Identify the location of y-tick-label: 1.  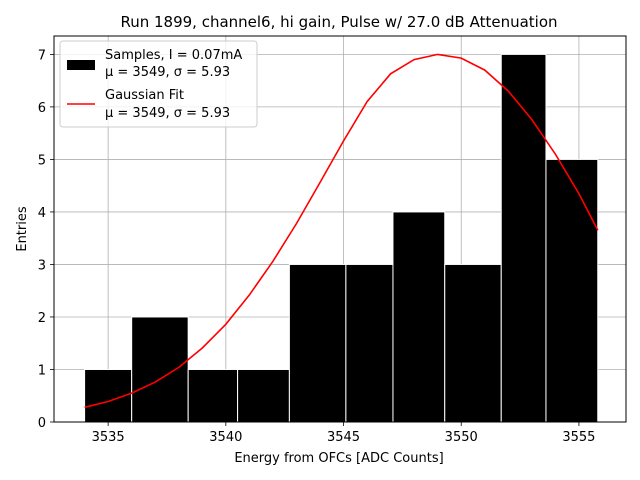
(42, 370).